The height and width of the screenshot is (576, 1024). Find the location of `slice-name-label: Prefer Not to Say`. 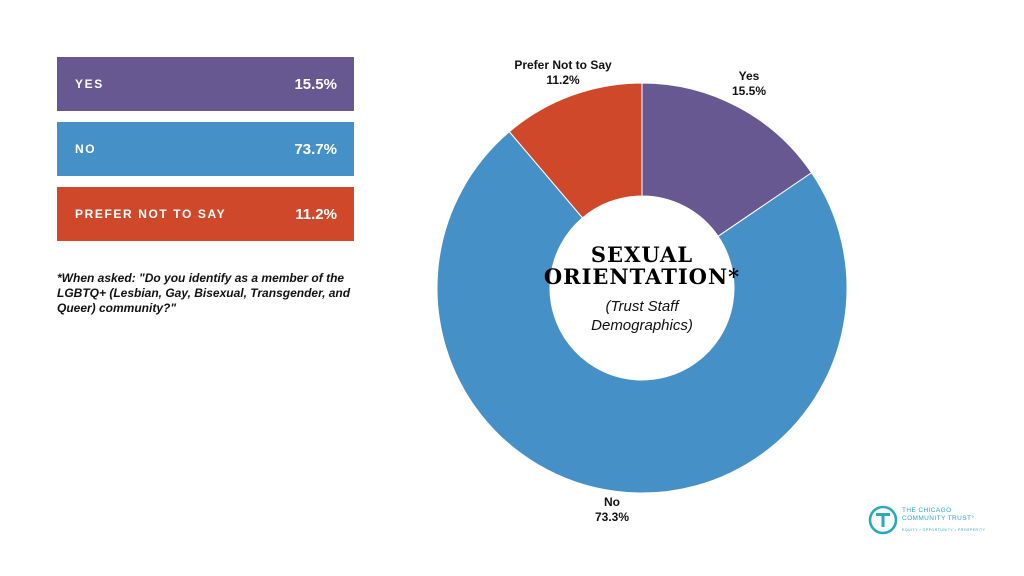

slice-name-label: Prefer Not to Say is located at coordinates (563, 65).